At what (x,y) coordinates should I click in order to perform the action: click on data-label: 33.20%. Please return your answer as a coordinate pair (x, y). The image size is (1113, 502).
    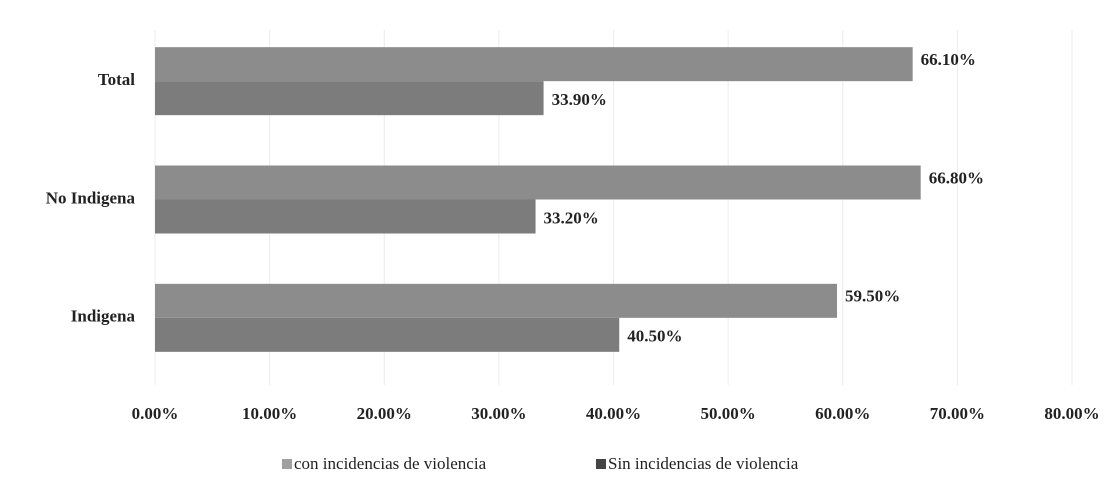
    Looking at the image, I should click on (571, 217).